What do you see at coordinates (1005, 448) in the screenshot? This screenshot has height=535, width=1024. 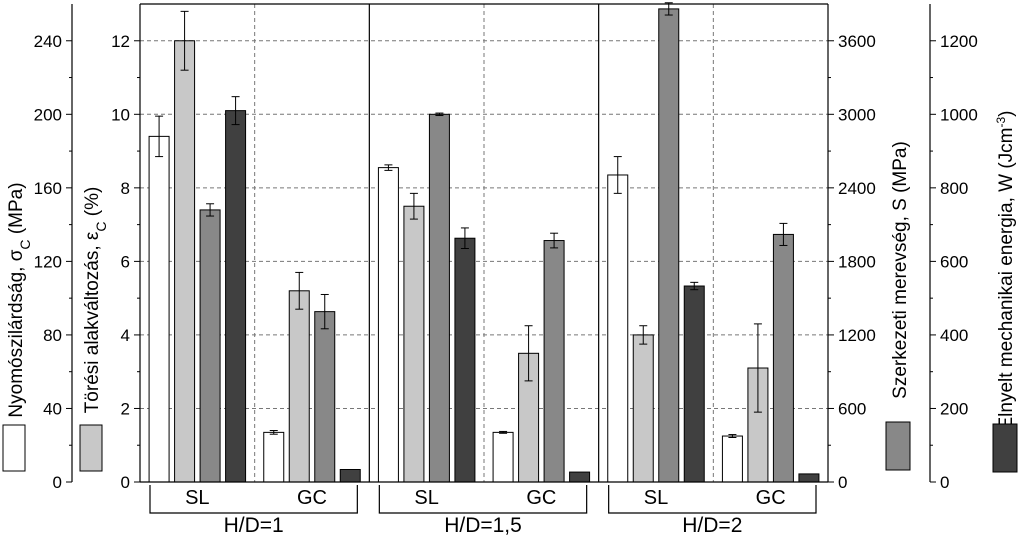 I see `legend-swatch-W` at bounding box center [1005, 448].